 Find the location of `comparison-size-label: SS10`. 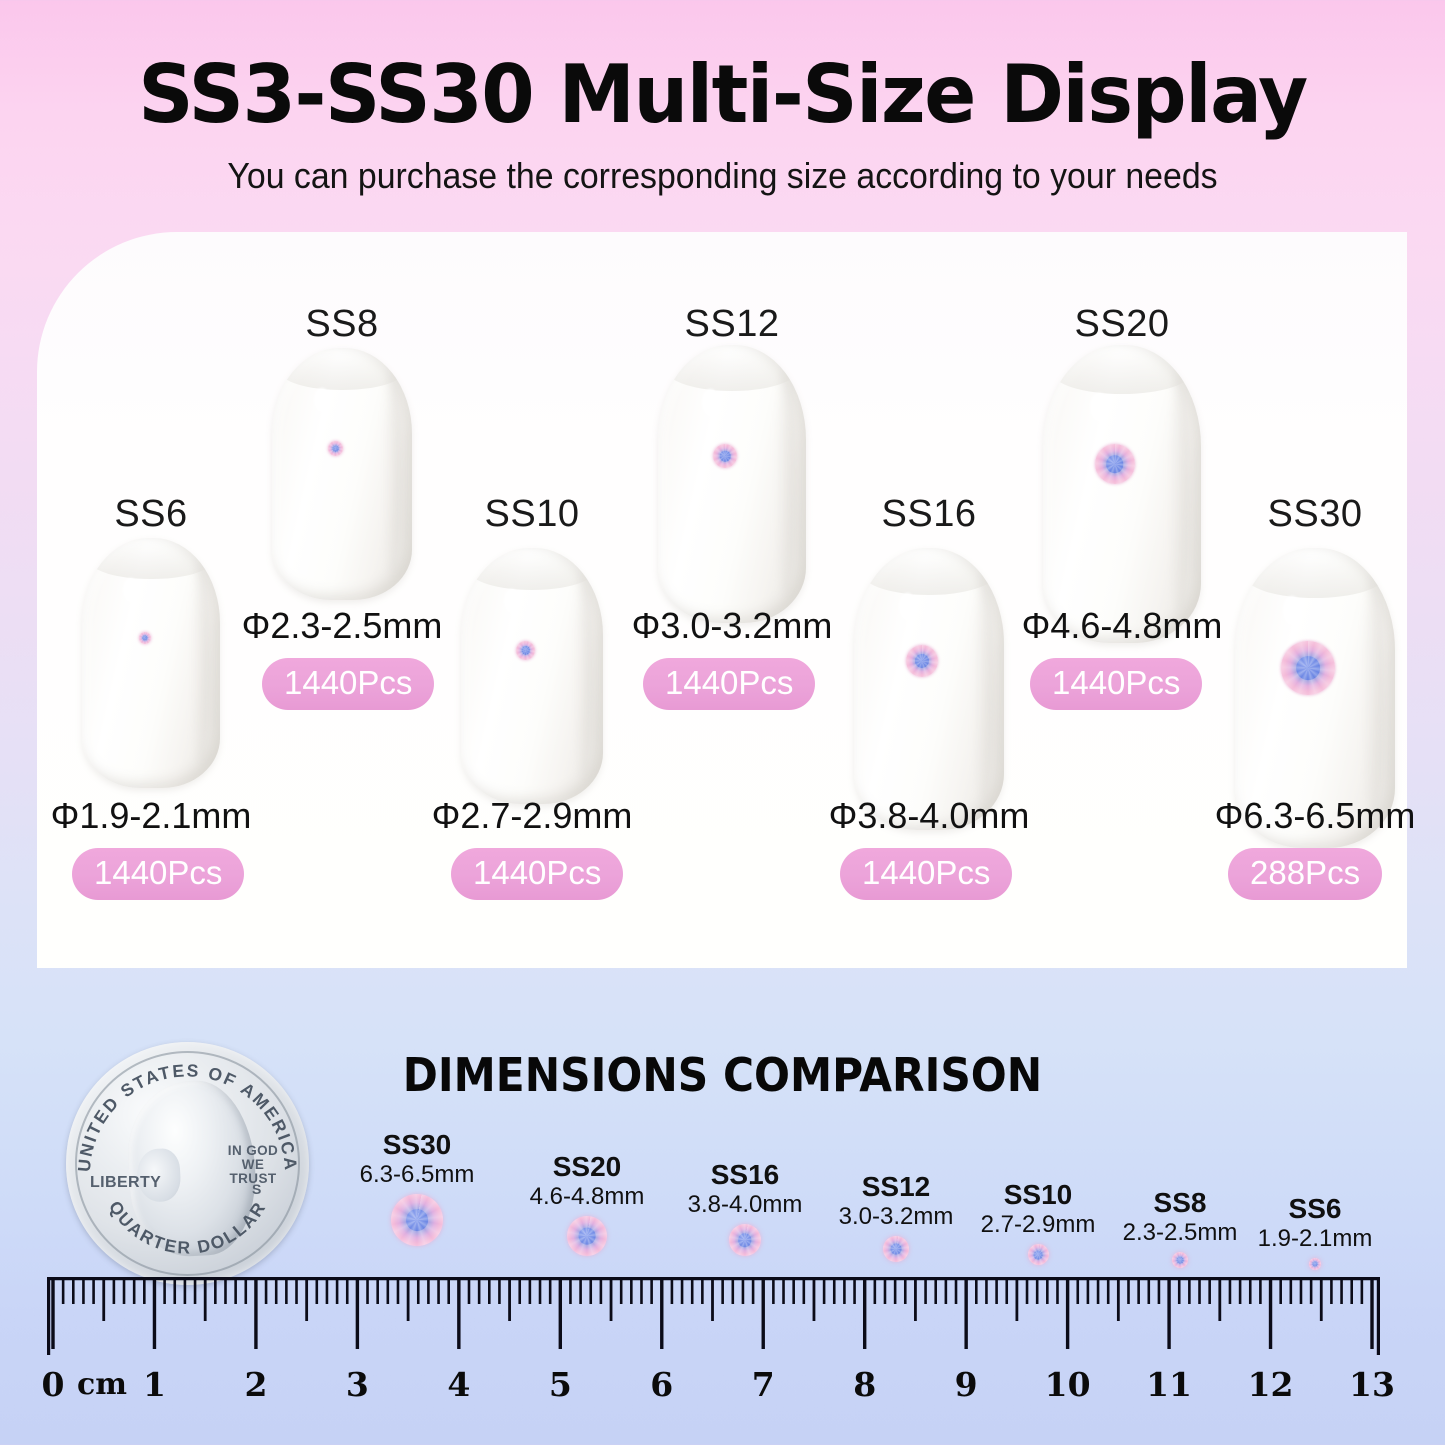

comparison-size-label: SS10 is located at coordinates (1038, 1194).